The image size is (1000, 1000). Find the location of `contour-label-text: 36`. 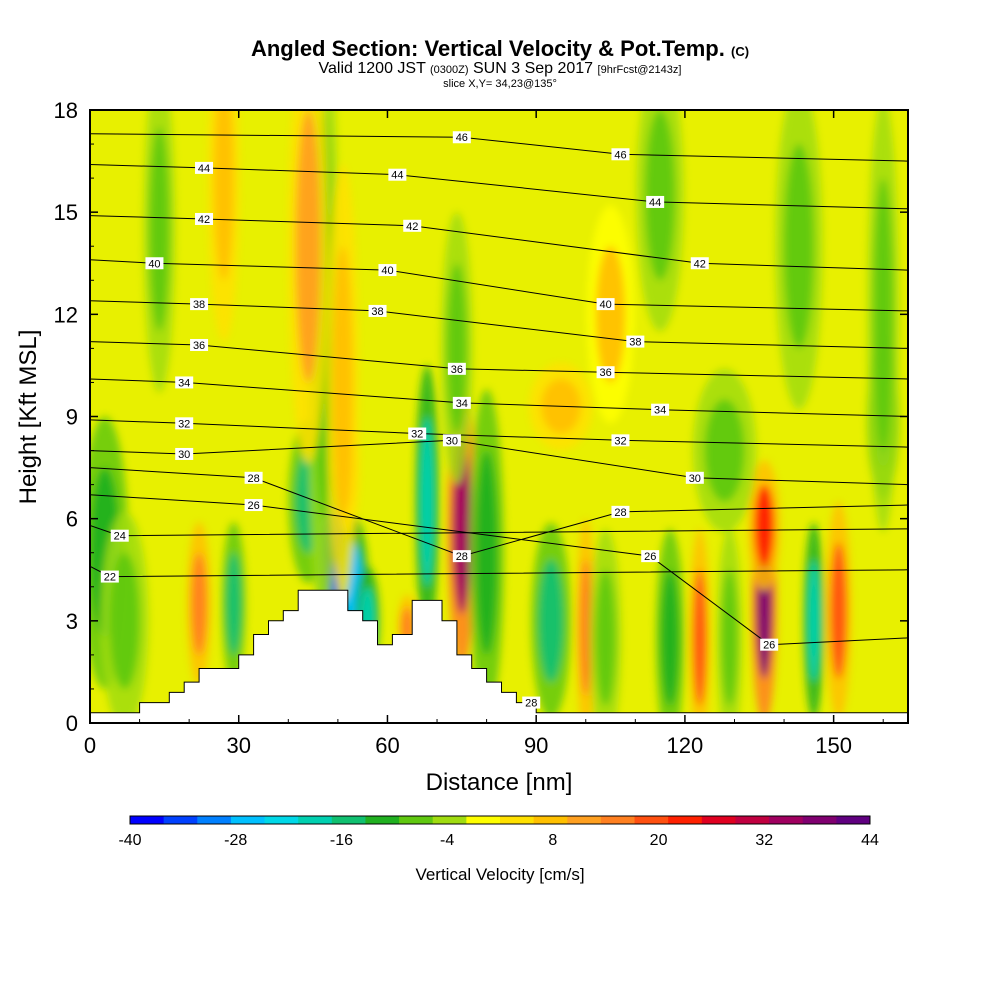

contour-label-text: 36 is located at coordinates (457, 370).